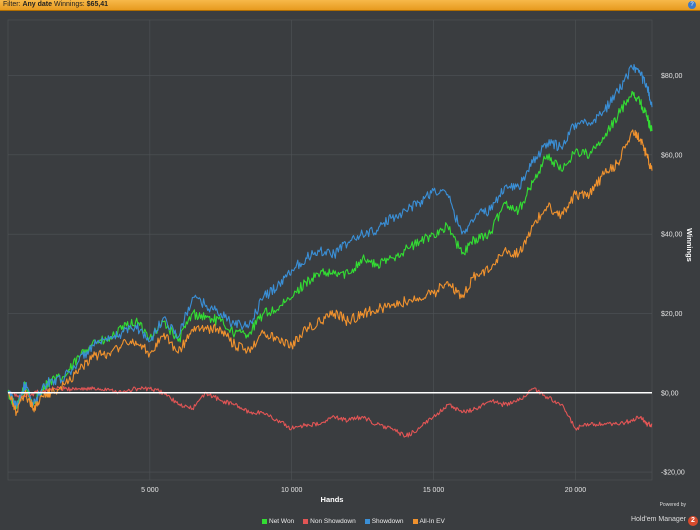 The image size is (700, 530). What do you see at coordinates (387, 521) in the screenshot?
I see `legend-label: Showdown` at bounding box center [387, 521].